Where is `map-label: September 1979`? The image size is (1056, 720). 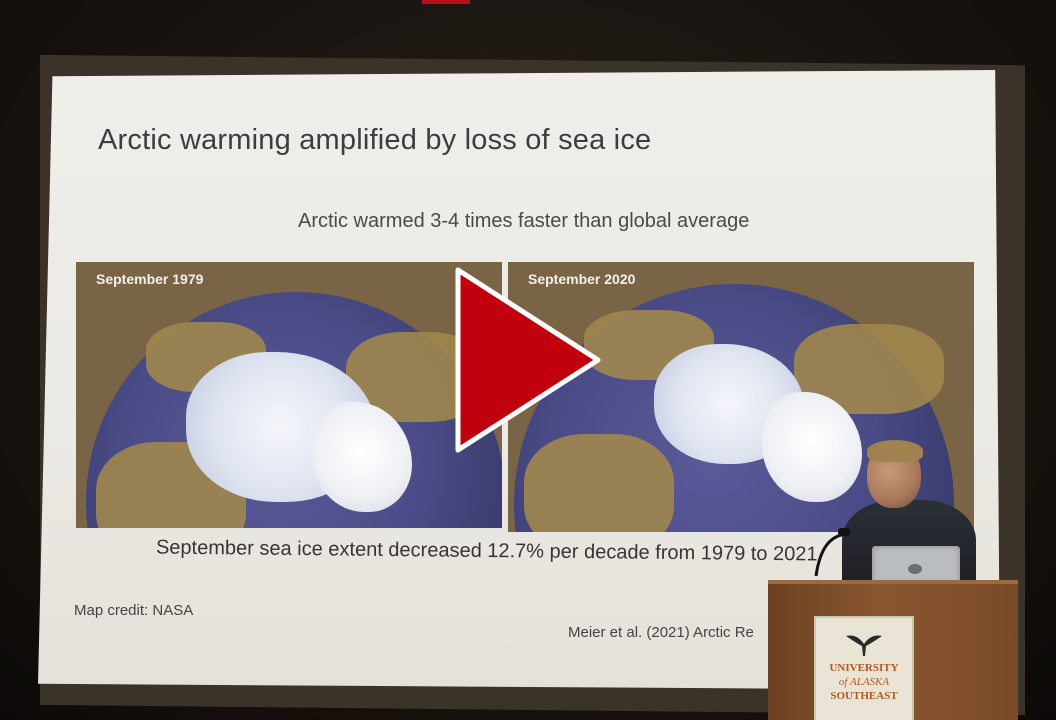 map-label: September 1979 is located at coordinates (150, 279).